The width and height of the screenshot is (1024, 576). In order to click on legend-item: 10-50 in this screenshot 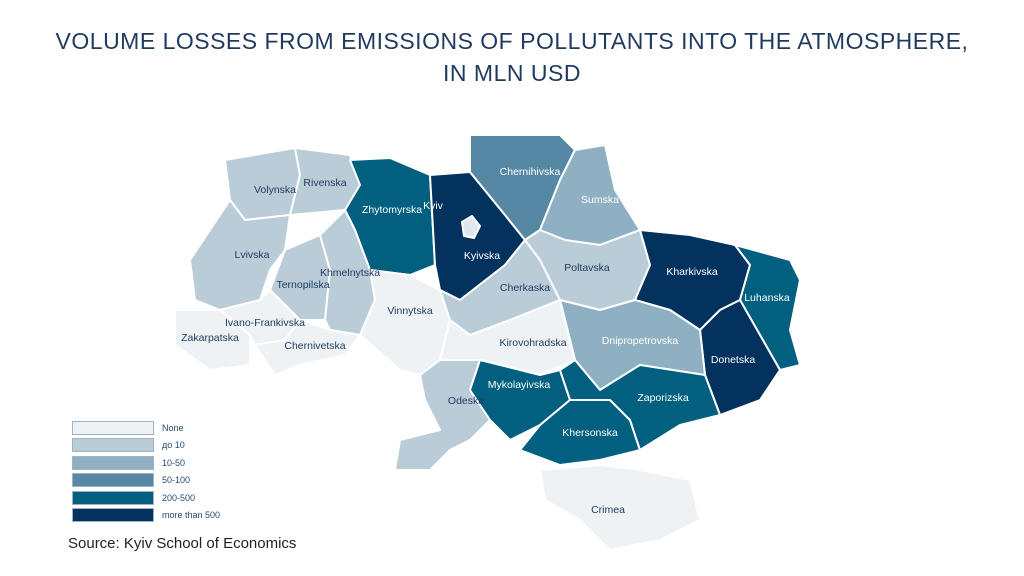, I will do `click(146, 463)`.